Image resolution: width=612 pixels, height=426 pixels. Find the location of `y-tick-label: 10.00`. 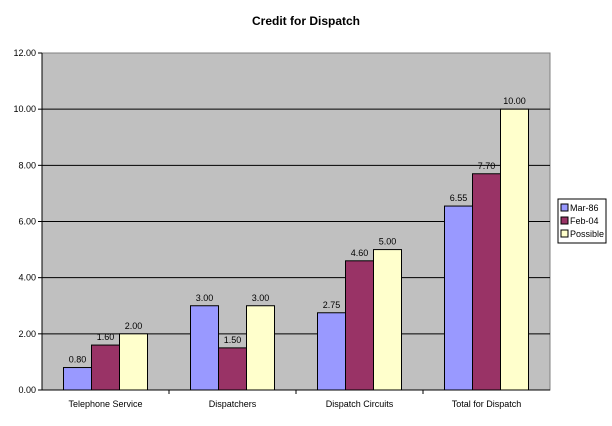

y-tick-label: 10.00 is located at coordinates (24, 109).